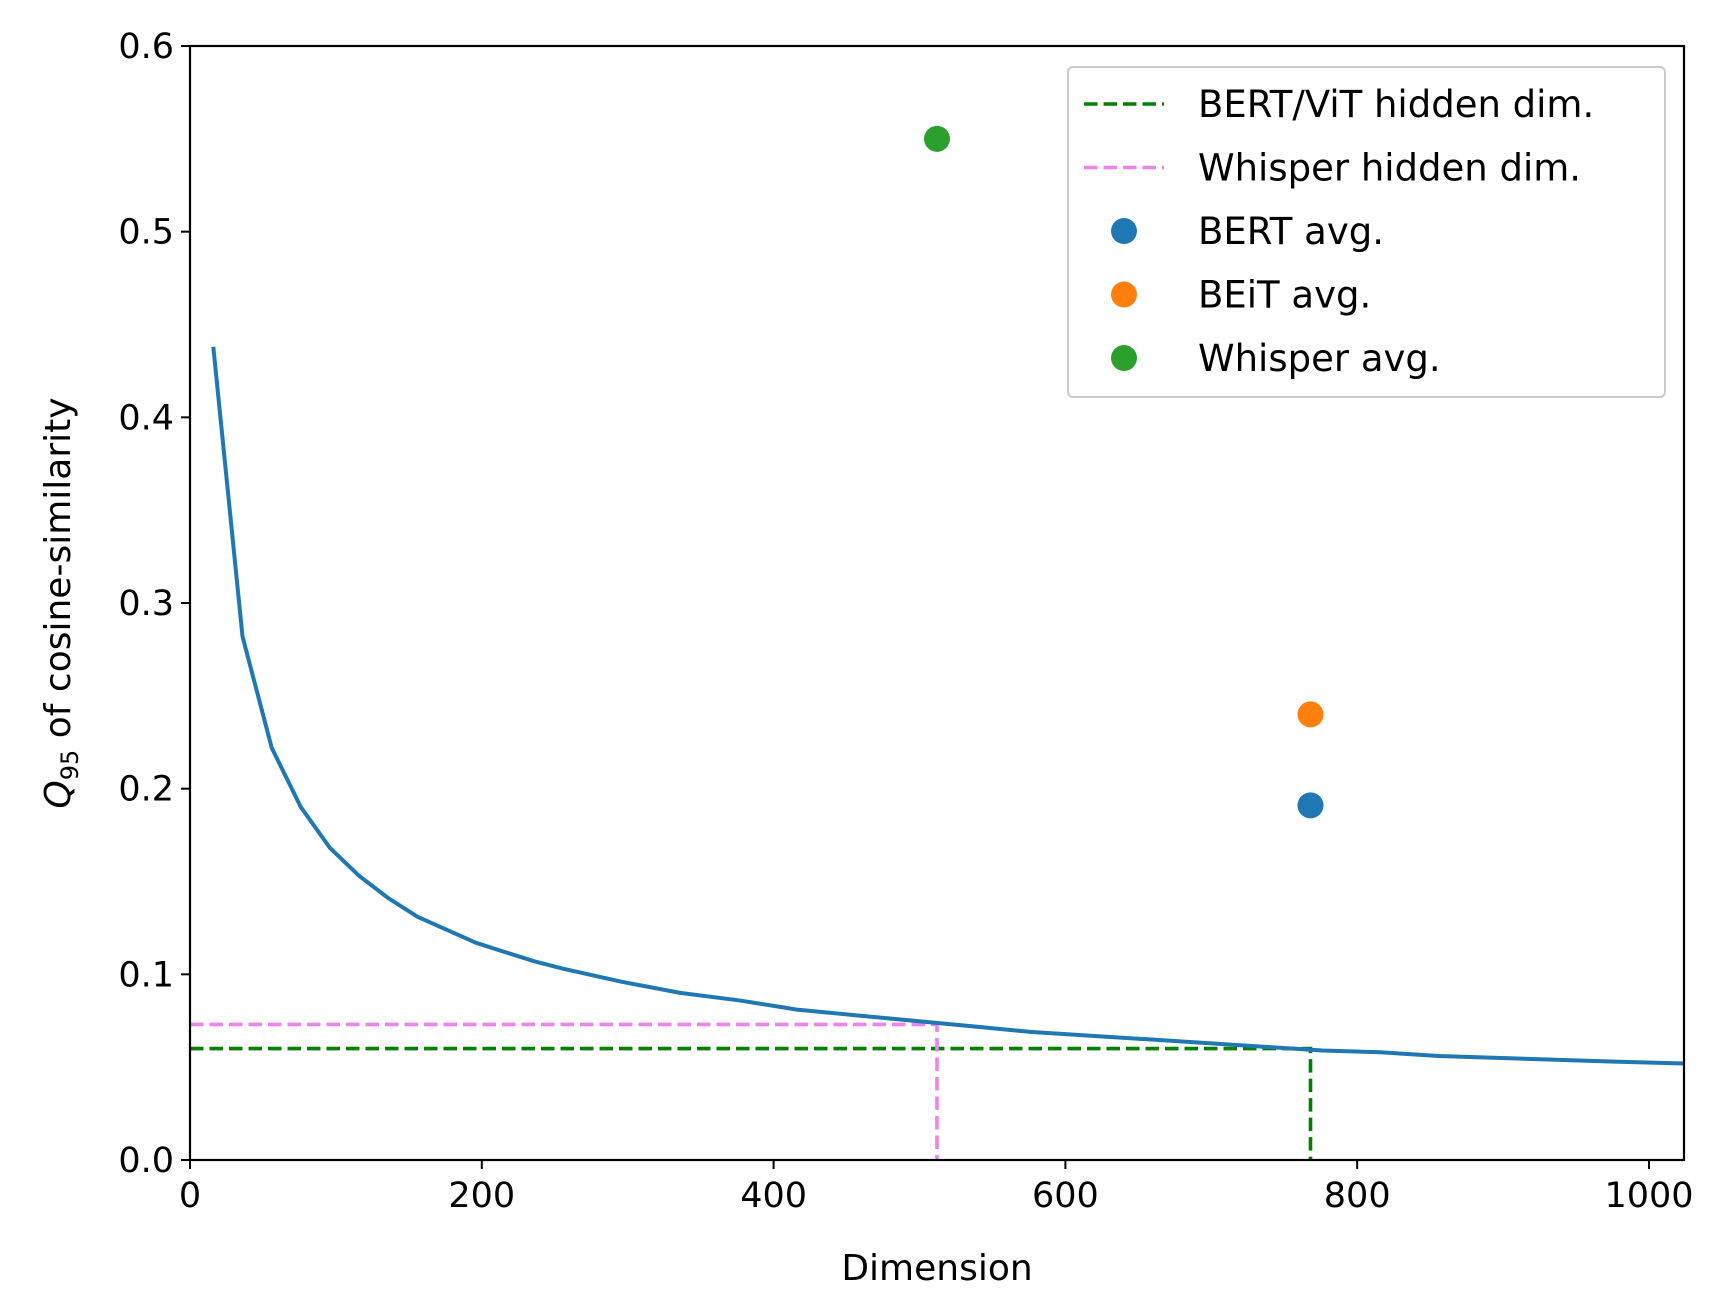 Image resolution: width=1724 pixels, height=1315 pixels. What do you see at coordinates (146, 604) in the screenshot?
I see `y-tick-label: 0.3` at bounding box center [146, 604].